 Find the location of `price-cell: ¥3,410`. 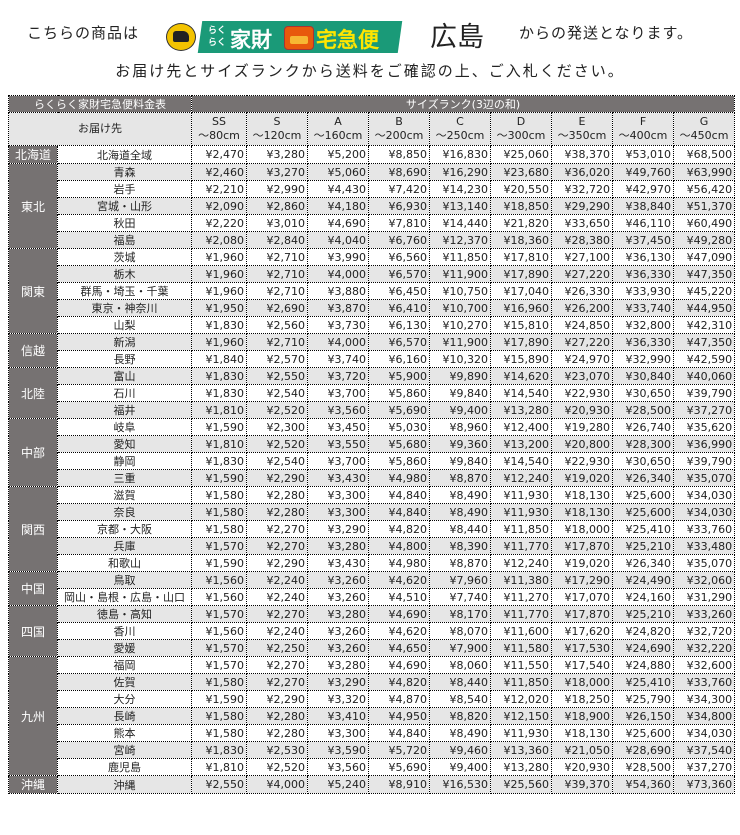

price-cell: ¥3,410 is located at coordinates (338, 716).